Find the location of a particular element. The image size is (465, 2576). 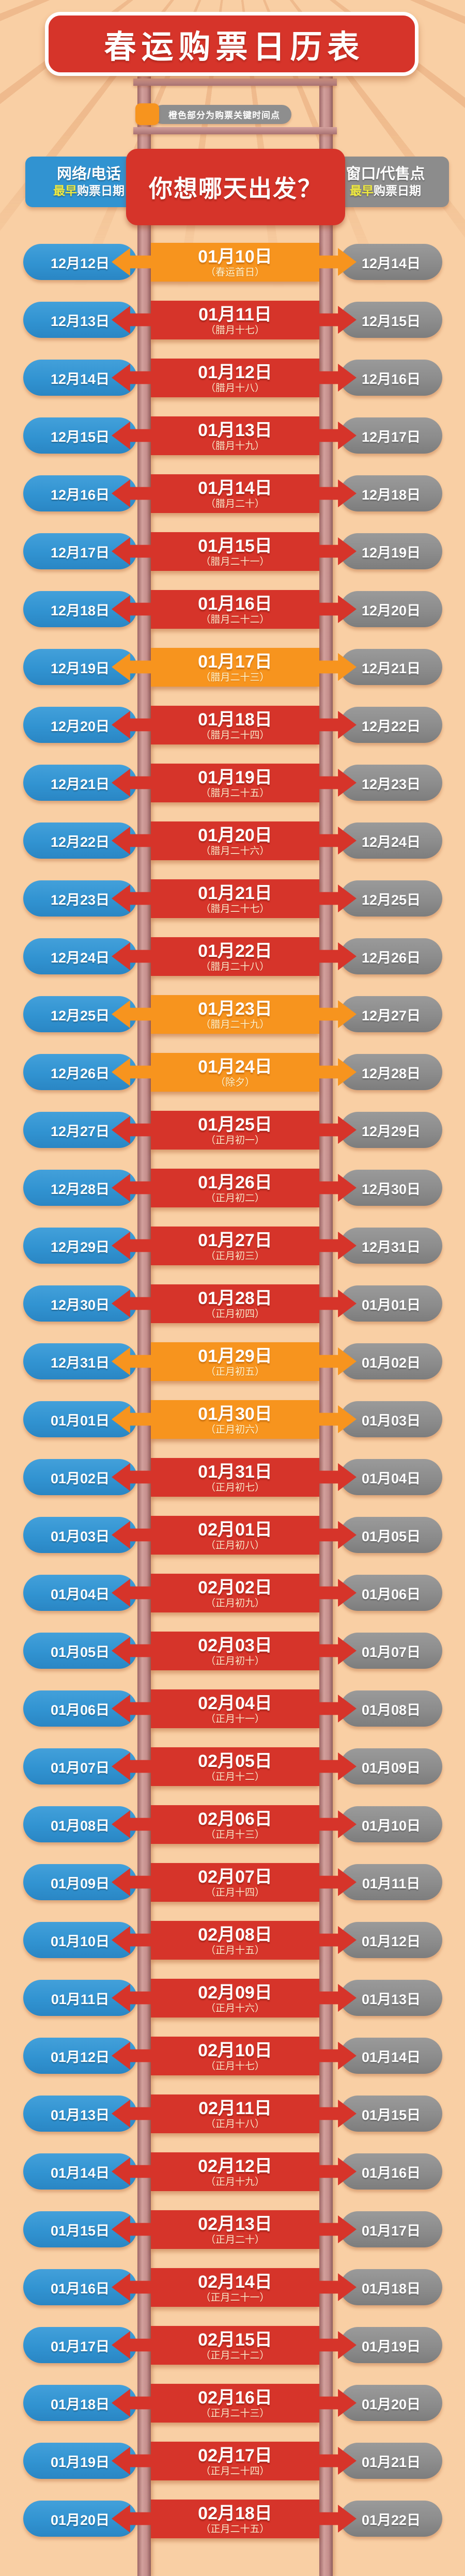

online-phone-header-subtitle: 最早购票日期 is located at coordinates (89, 190).